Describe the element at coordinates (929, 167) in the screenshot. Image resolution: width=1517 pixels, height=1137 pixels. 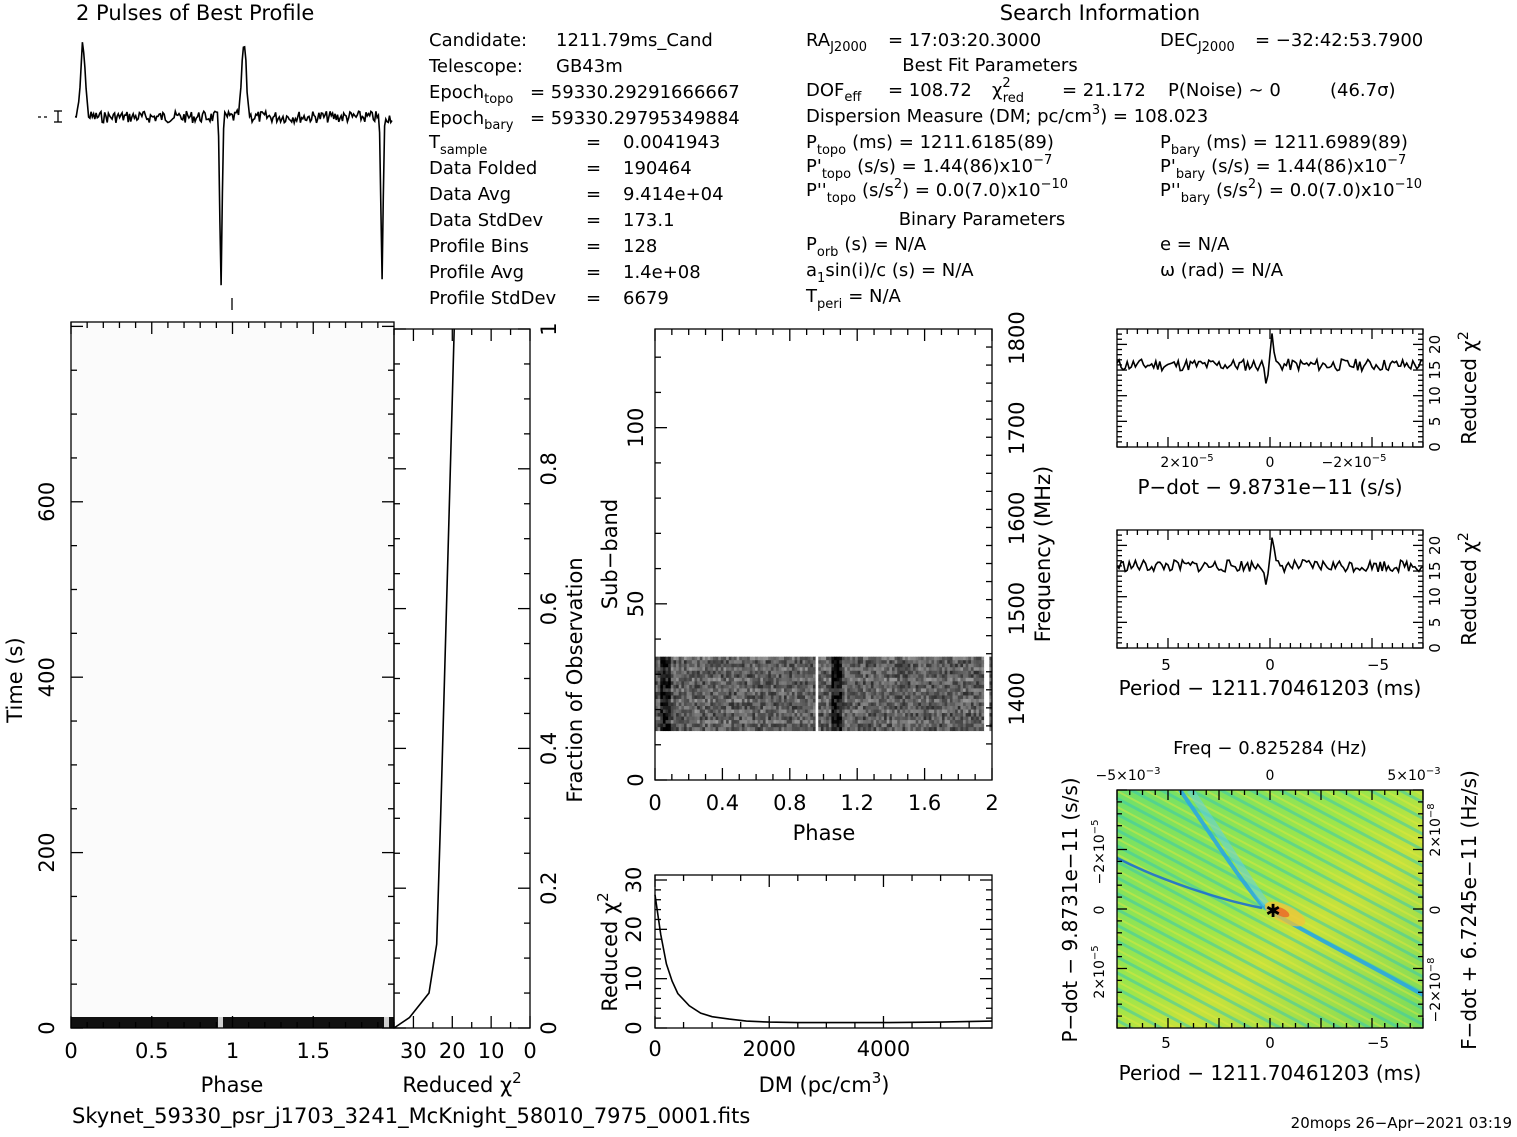
I see `pdtopo-label: P'topo (s/s) = 1.44(86)x10−7` at that location.